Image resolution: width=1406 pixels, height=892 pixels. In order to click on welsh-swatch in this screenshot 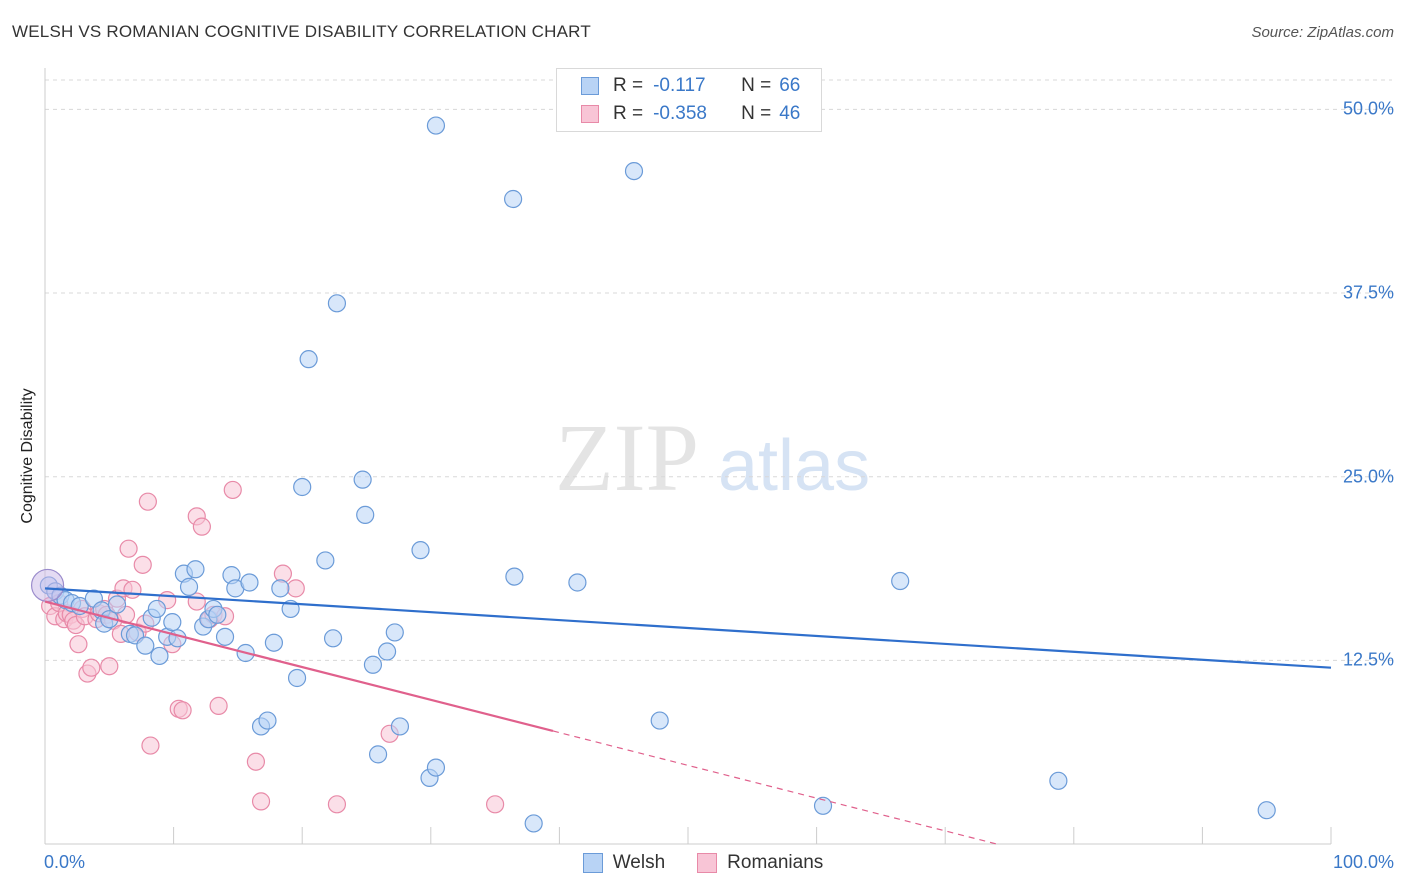, I will do `click(590, 86)`.